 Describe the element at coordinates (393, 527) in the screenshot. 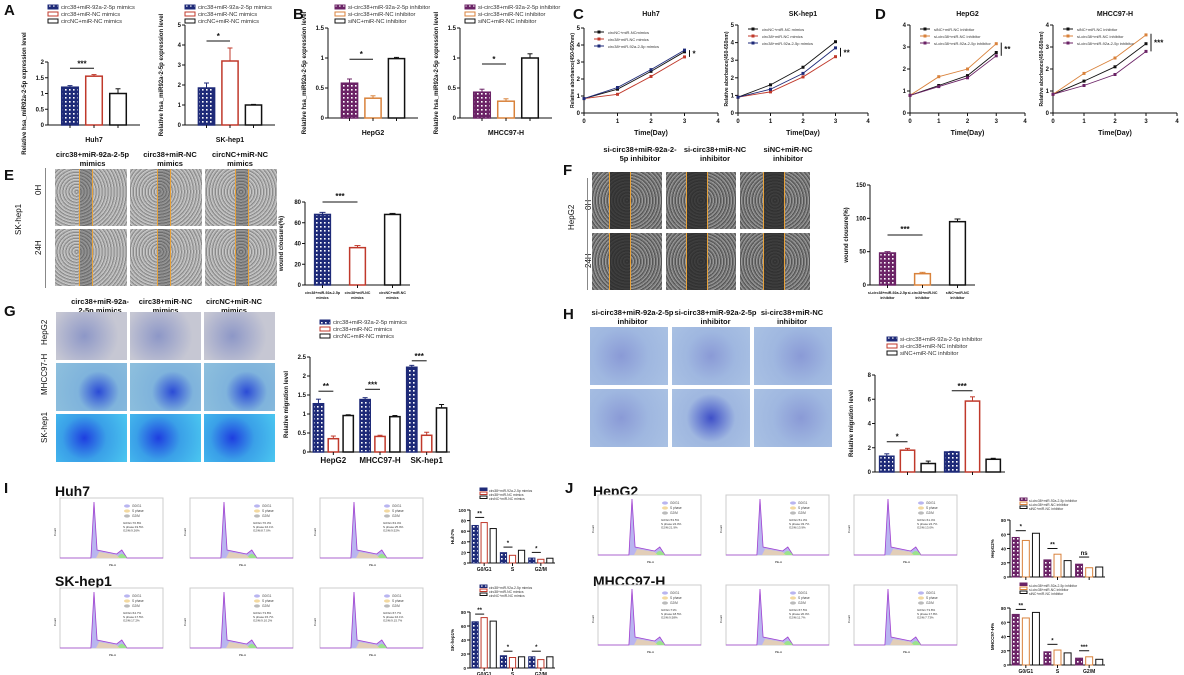

I see `cycle-stats: S phase:25.9%` at that location.